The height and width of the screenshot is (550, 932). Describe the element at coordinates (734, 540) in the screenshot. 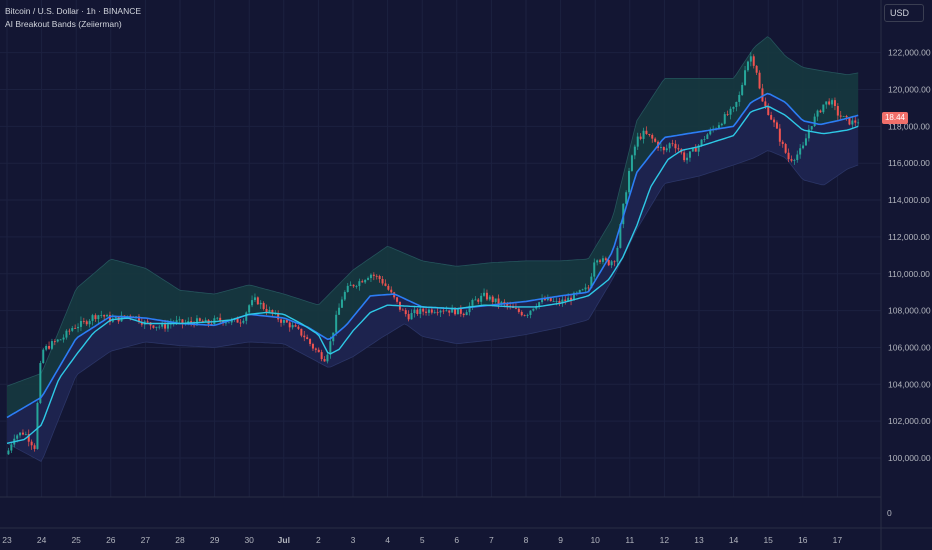

I see `x-tick-label: 14` at that location.